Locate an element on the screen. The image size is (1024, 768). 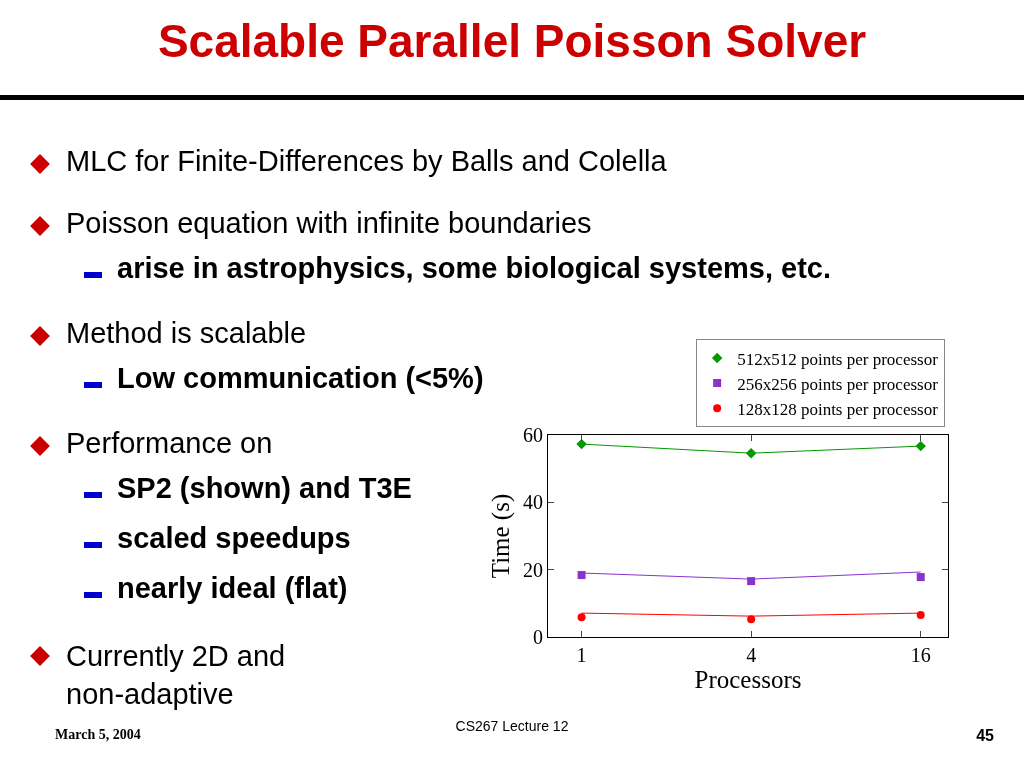
legend-label: 256x256 points per processor is located at coordinates (838, 384).